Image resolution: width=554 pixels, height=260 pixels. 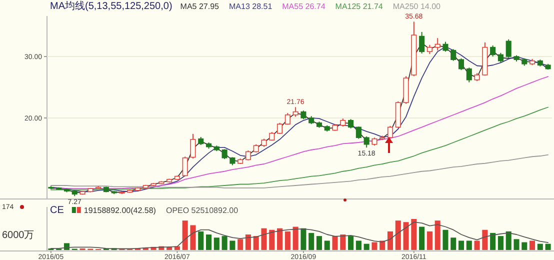 What do you see at coordinates (359, 6) in the screenshot?
I see `text: MA125 21.74` at bounding box center [359, 6].